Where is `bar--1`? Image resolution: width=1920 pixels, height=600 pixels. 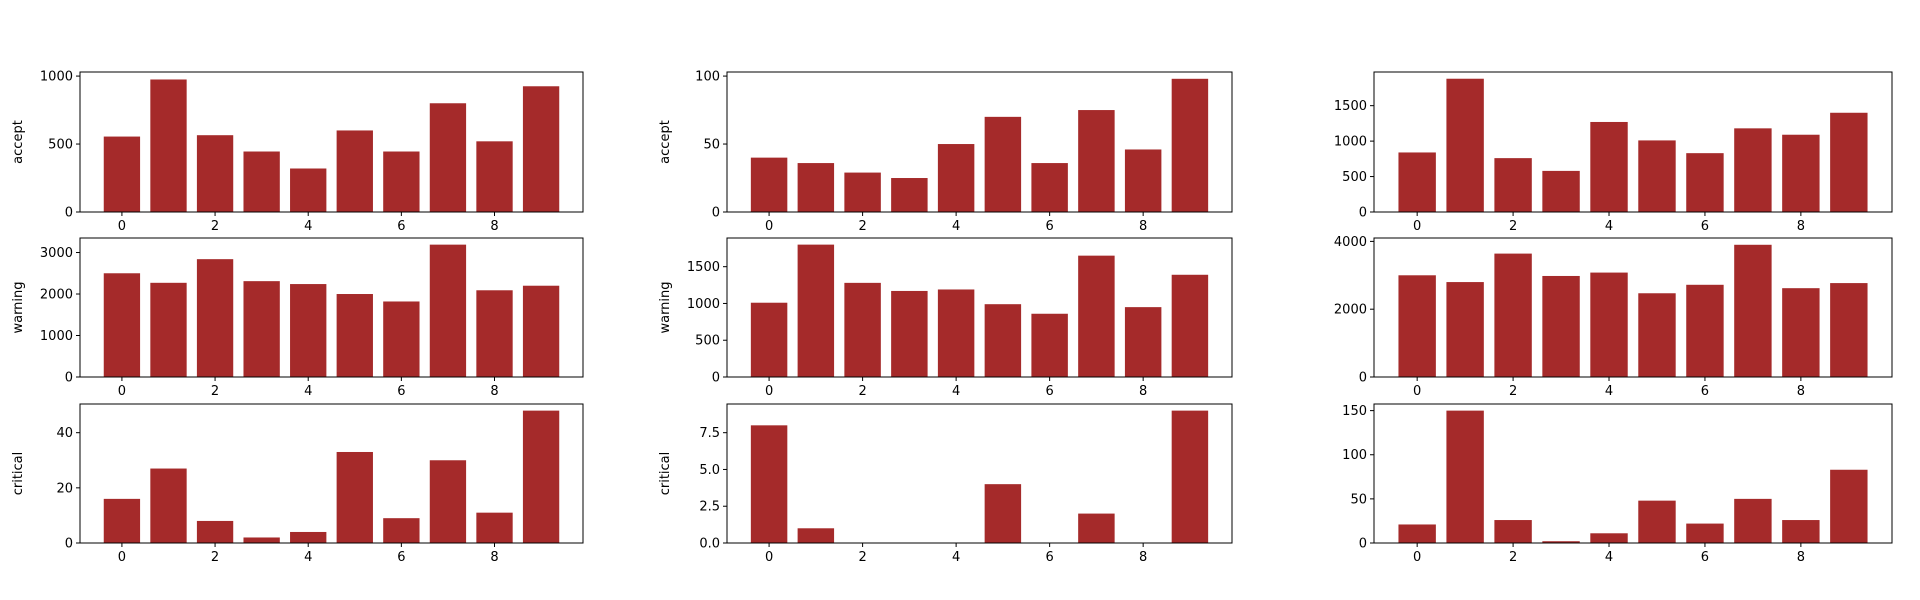 bar--1 is located at coordinates (1465, 476).